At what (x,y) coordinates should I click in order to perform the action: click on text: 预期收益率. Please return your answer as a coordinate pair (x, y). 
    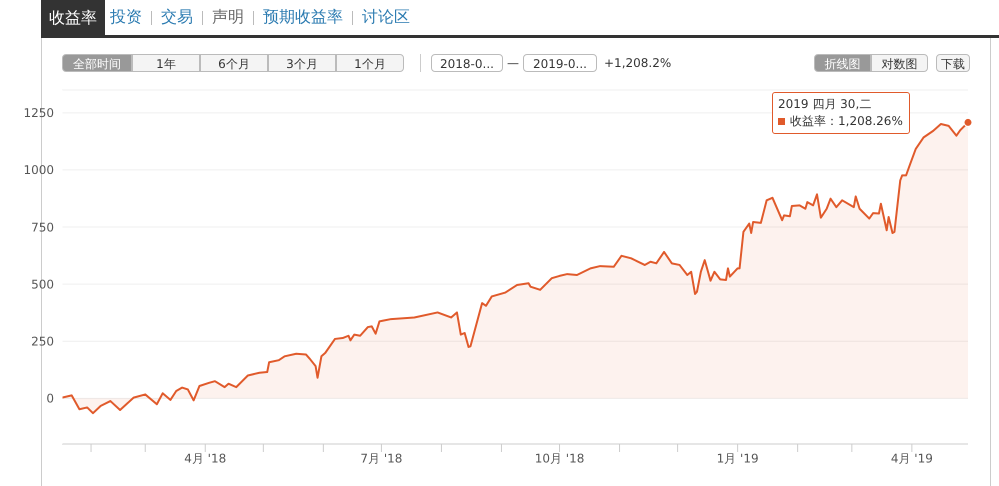
    Looking at the image, I should click on (303, 17).